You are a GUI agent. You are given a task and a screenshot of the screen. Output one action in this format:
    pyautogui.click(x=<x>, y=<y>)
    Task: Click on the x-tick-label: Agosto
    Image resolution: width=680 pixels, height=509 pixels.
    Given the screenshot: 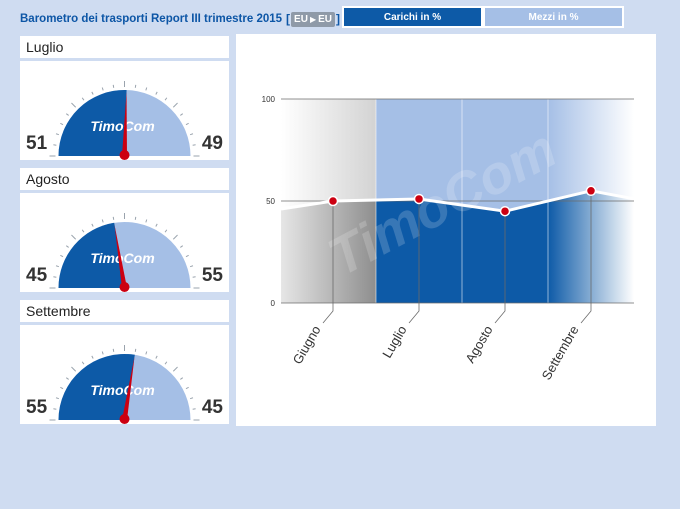 What is the action you would take?
    pyautogui.click(x=478, y=344)
    